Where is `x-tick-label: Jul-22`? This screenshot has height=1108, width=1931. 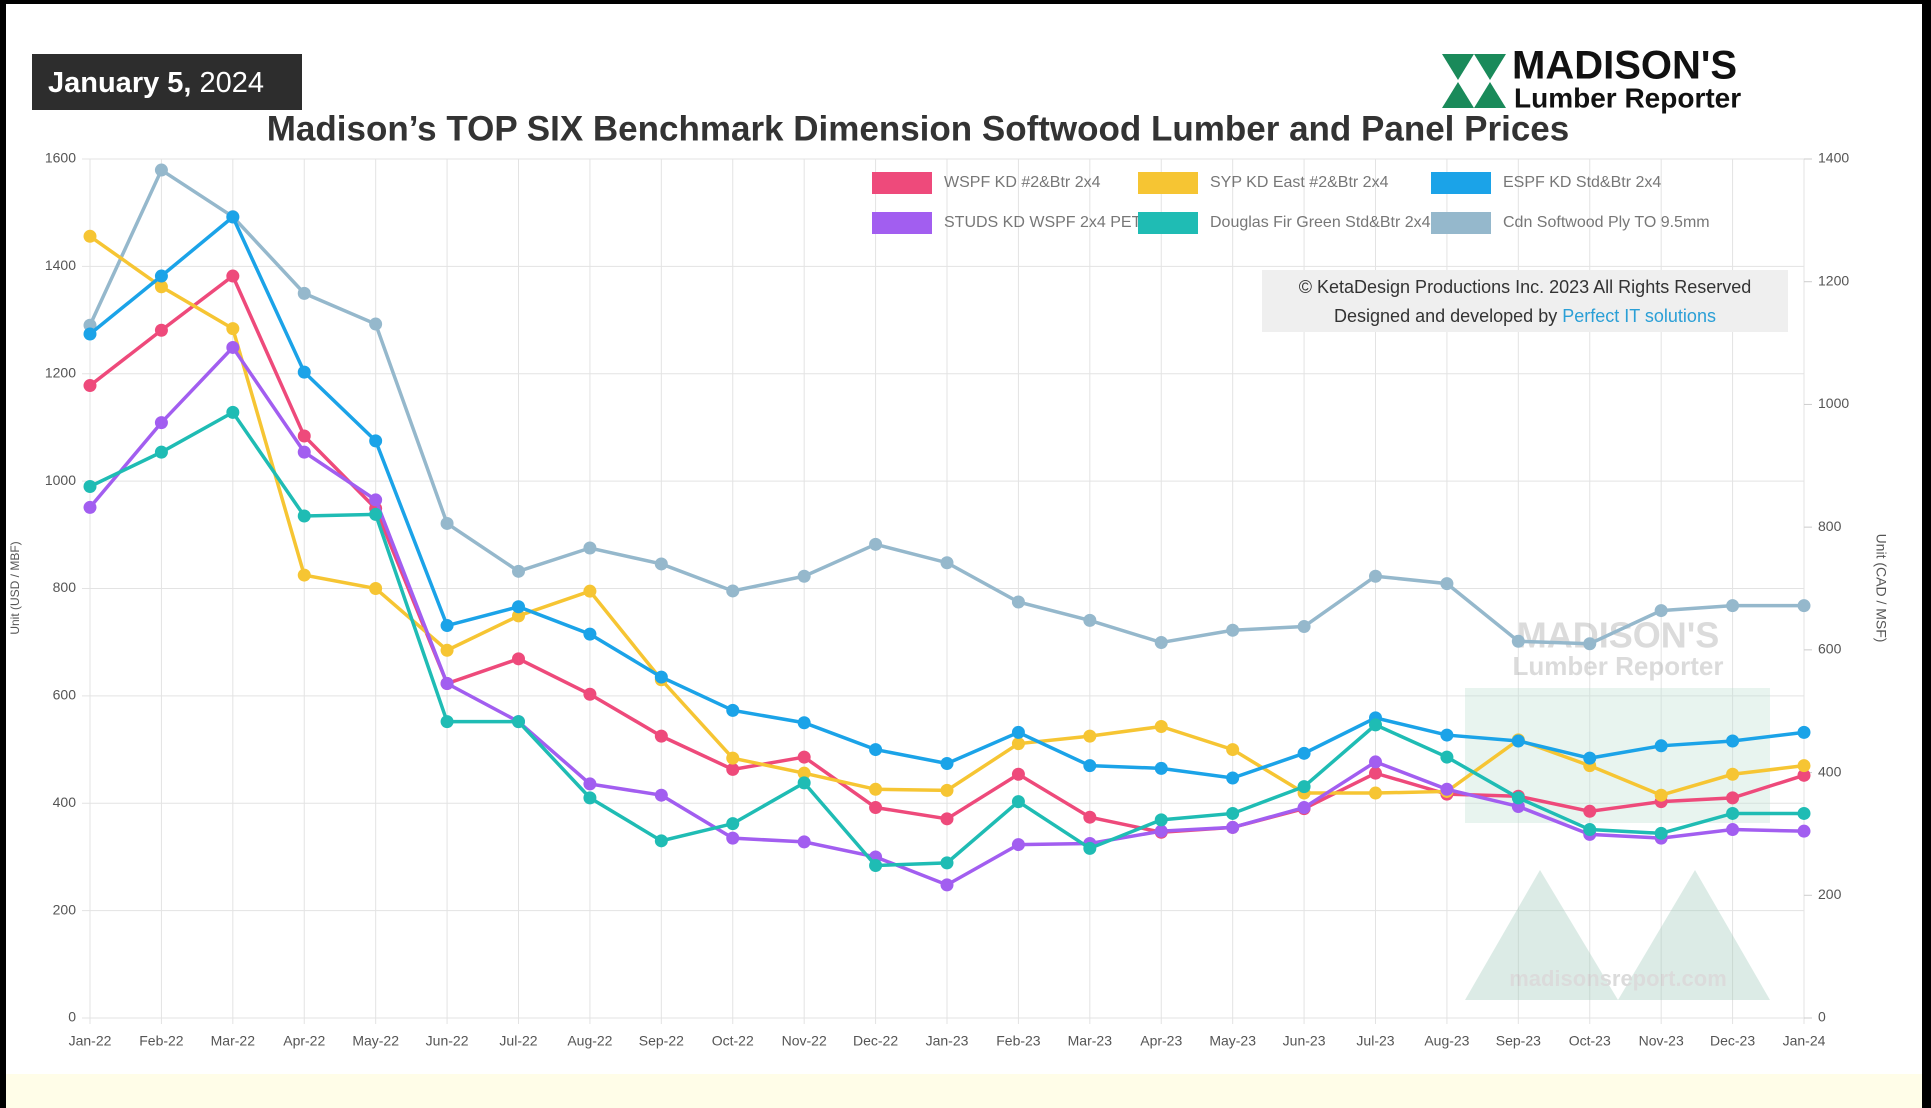
x-tick-label: Jul-22 is located at coordinates (518, 1041).